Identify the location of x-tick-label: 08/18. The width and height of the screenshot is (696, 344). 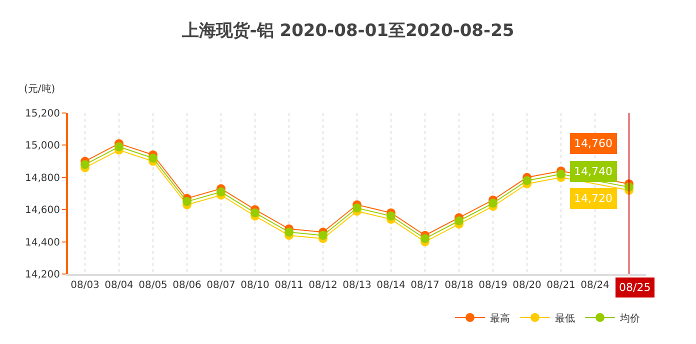
(459, 285).